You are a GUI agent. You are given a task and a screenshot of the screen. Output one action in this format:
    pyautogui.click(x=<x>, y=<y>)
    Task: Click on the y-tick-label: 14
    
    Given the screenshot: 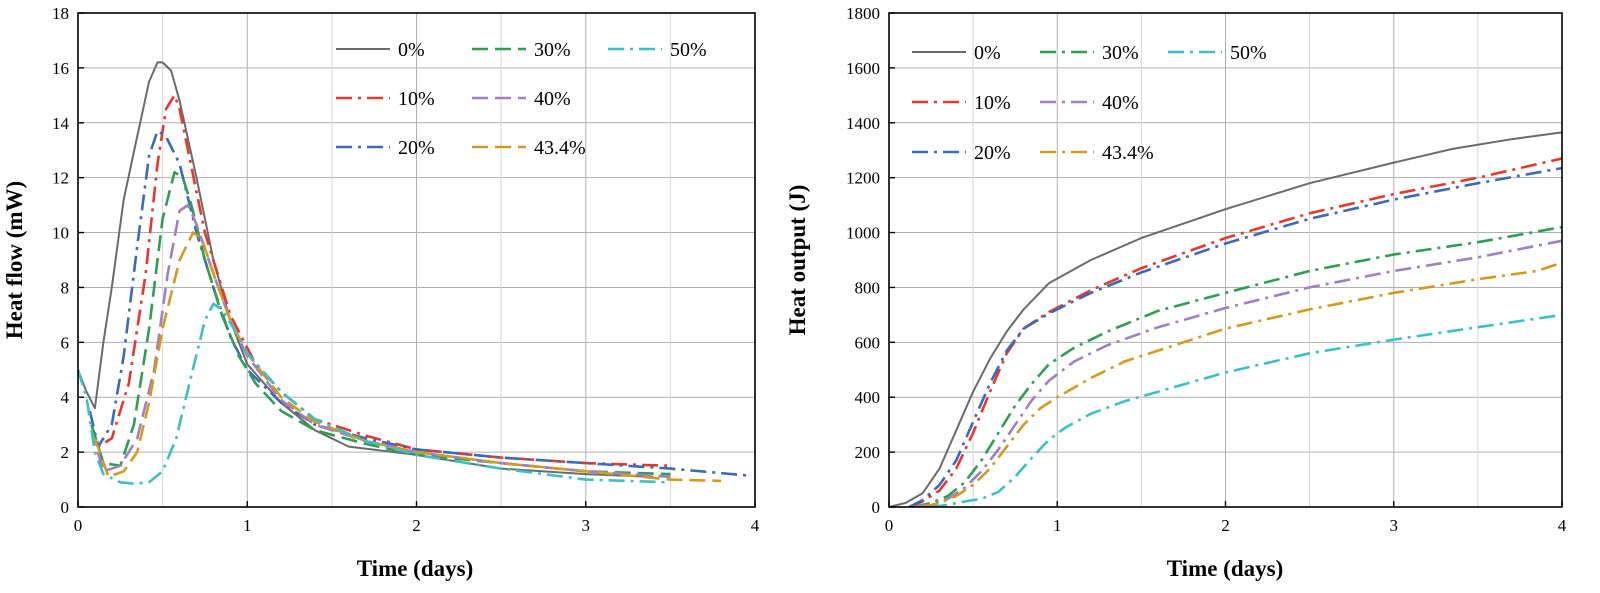 What is the action you would take?
    pyautogui.click(x=61, y=123)
    